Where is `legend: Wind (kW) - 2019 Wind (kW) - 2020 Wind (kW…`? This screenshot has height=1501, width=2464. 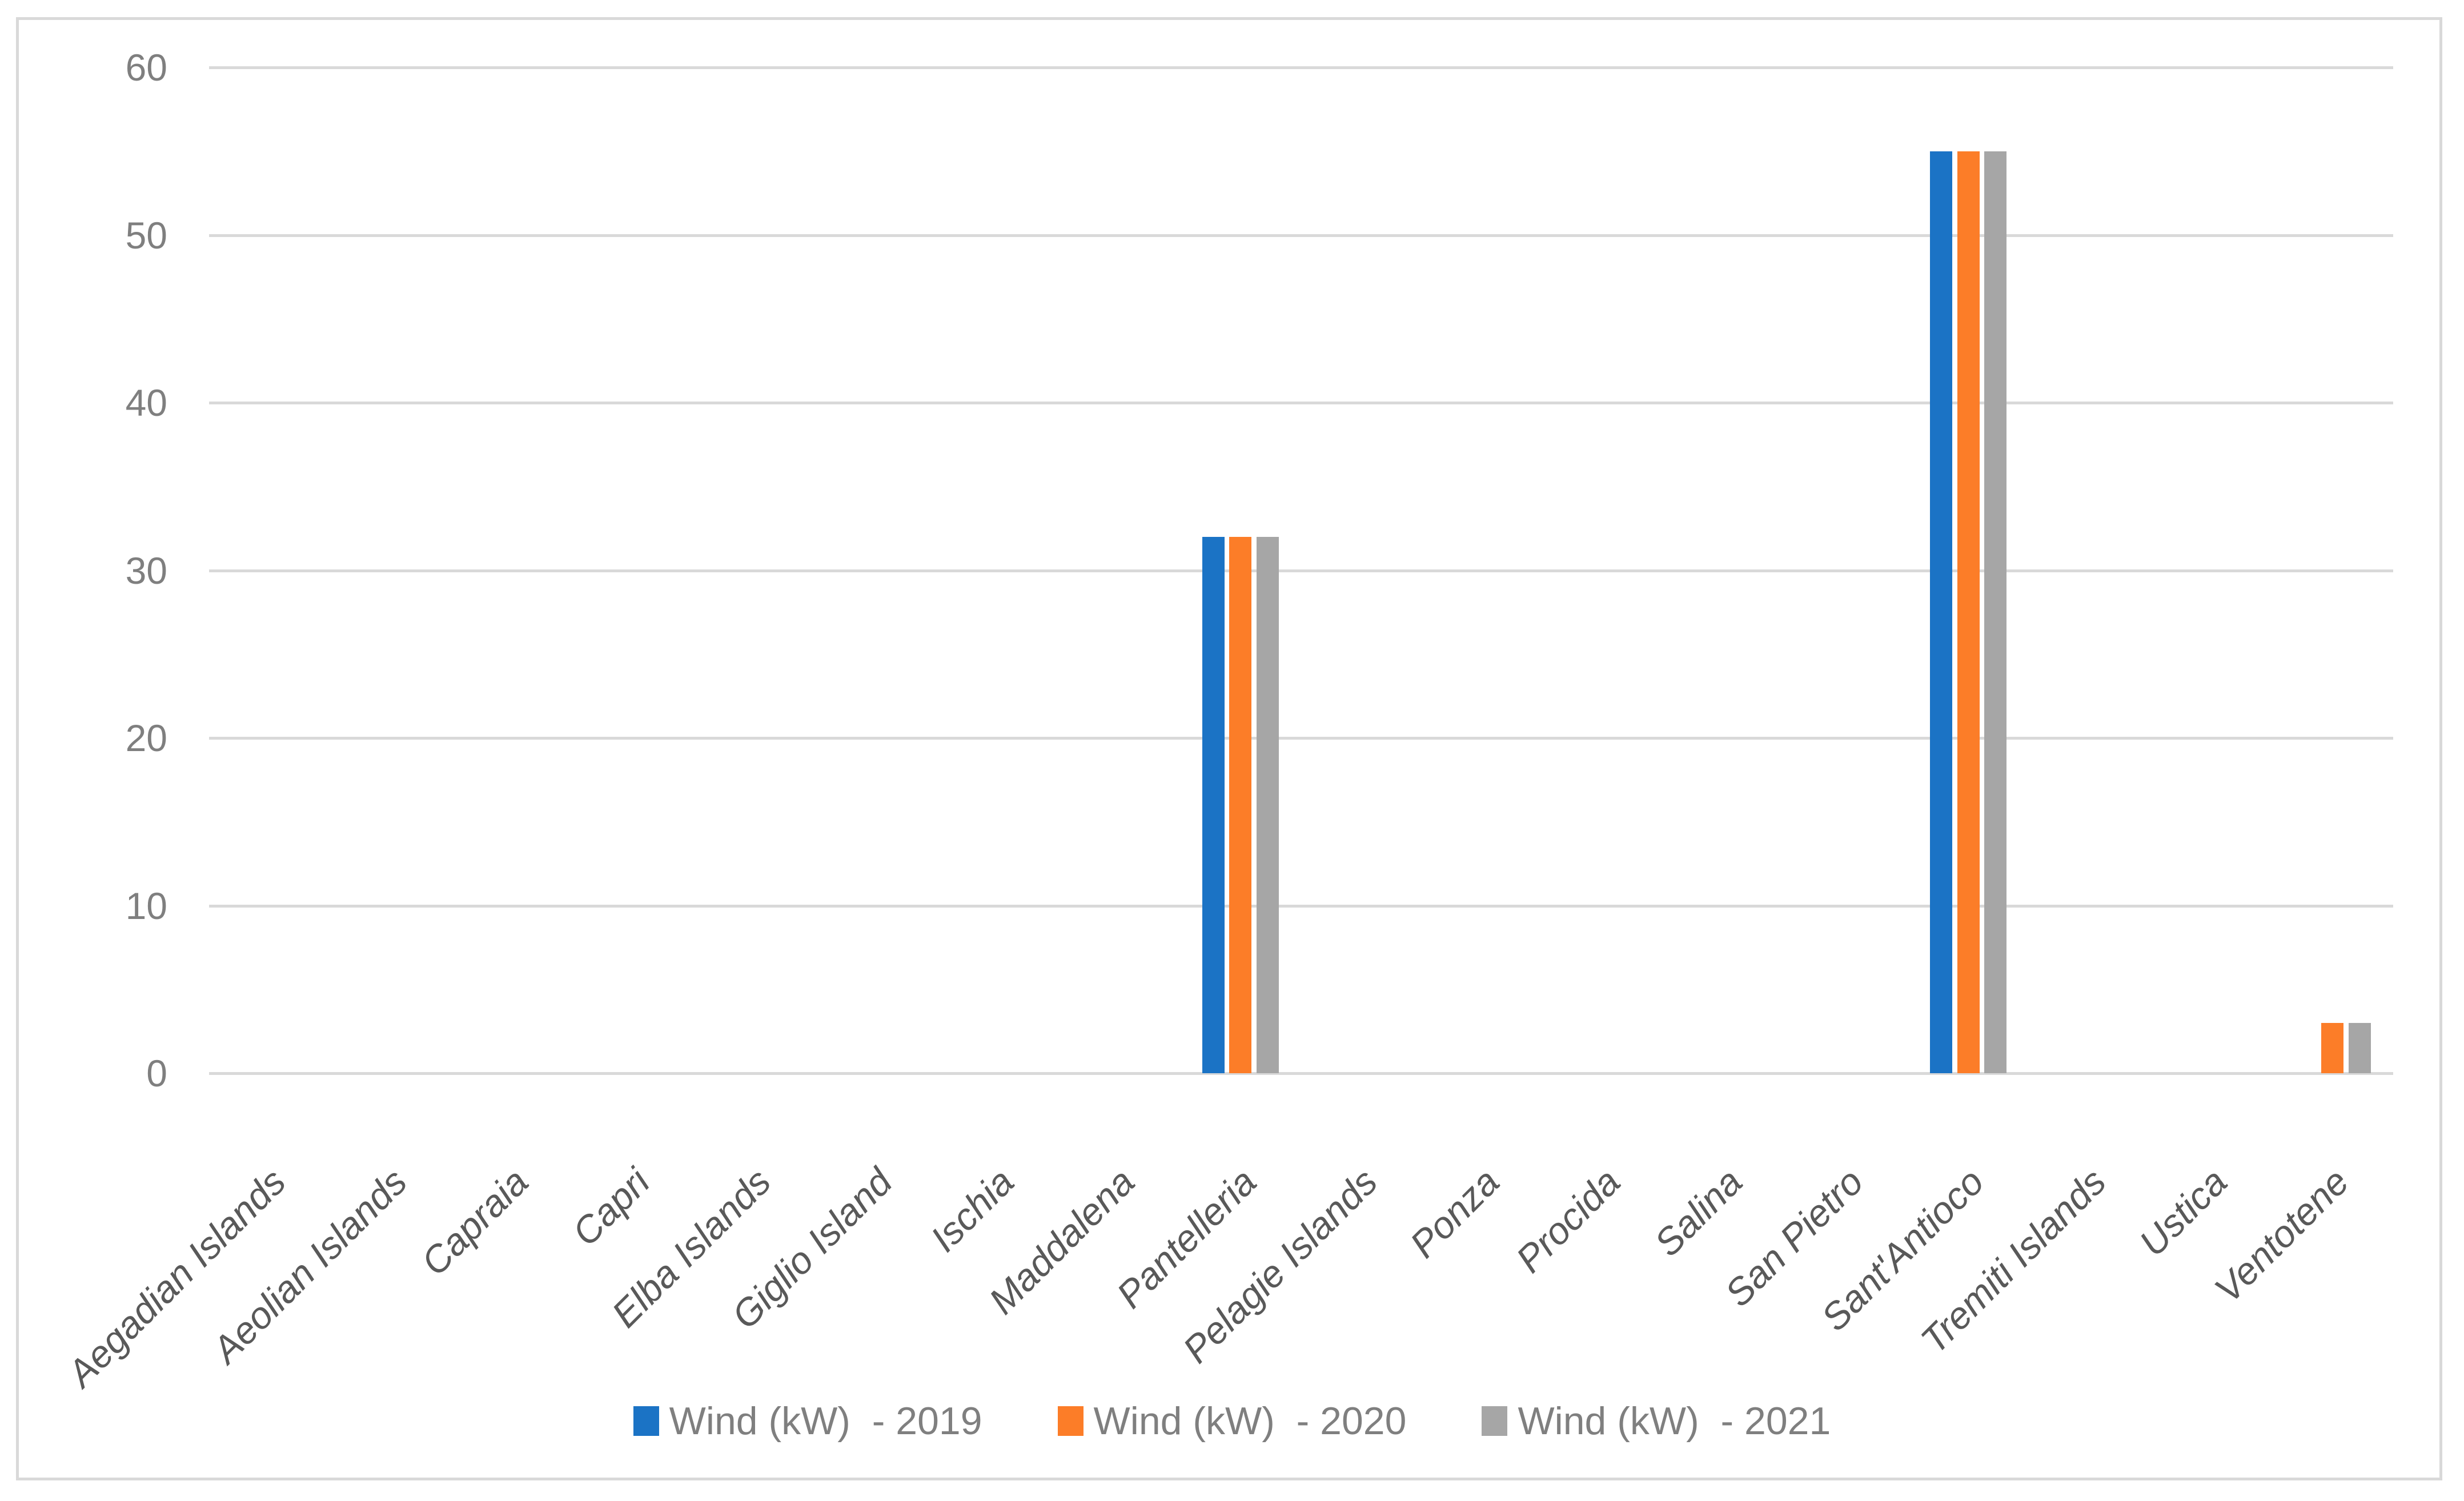
legend: Wind (kW) - 2019 Wind (kW) - 2020 Wind (kW… is located at coordinates (1232, 1421).